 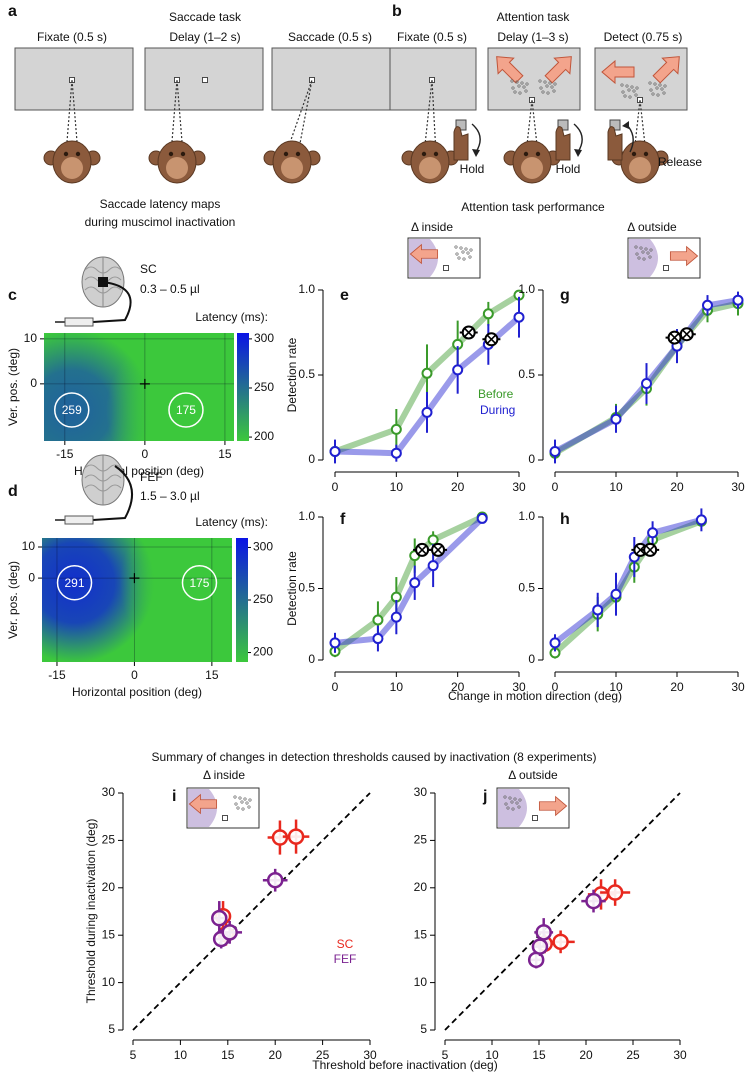 What do you see at coordinates (484, 796) in the screenshot?
I see `panel-label: j` at bounding box center [484, 796].